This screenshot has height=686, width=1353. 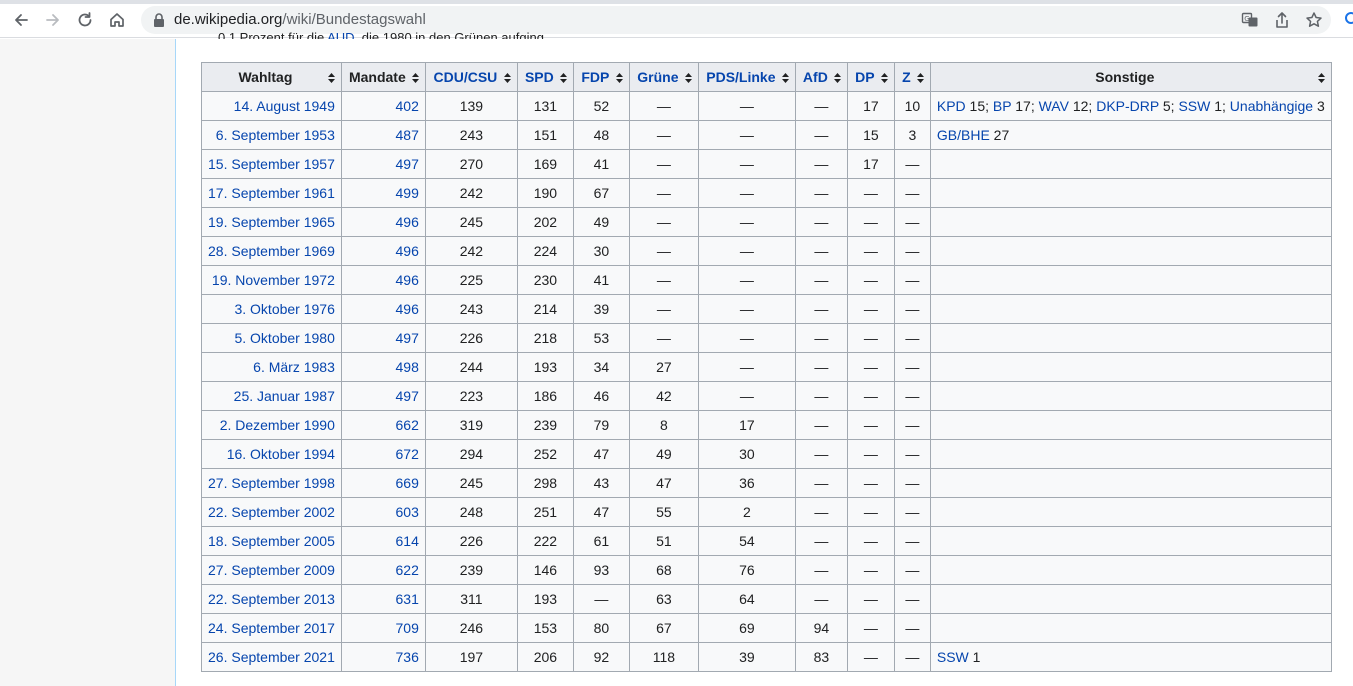 What do you see at coordinates (21, 20) in the screenshot?
I see `back-arrow-icon` at bounding box center [21, 20].